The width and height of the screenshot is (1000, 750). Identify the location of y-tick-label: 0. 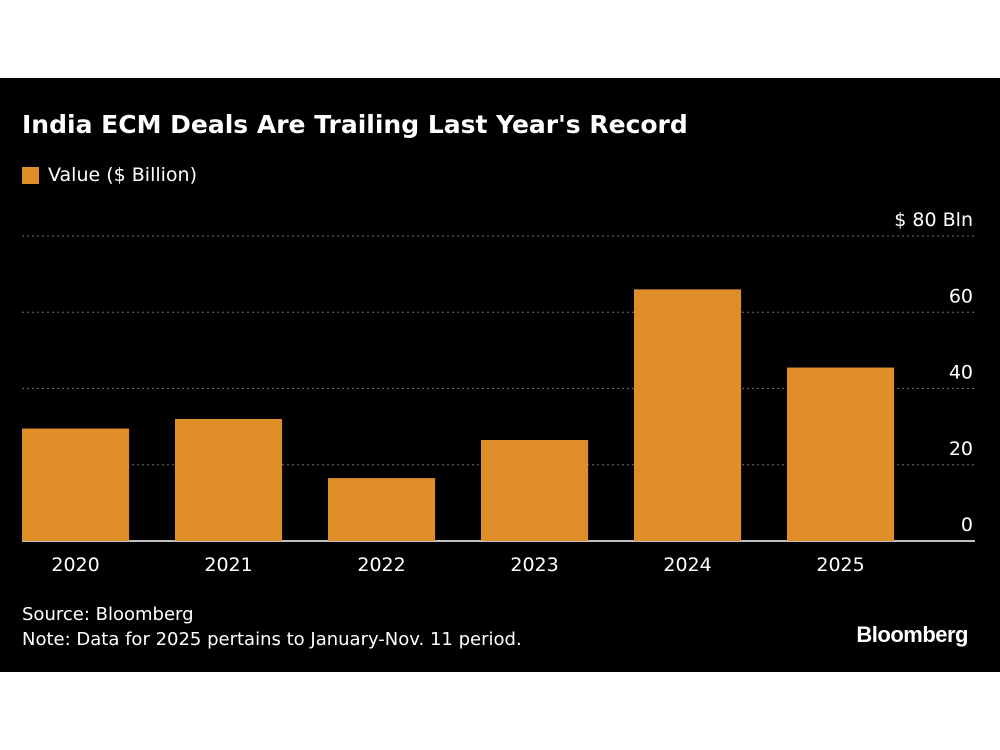
(967, 525).